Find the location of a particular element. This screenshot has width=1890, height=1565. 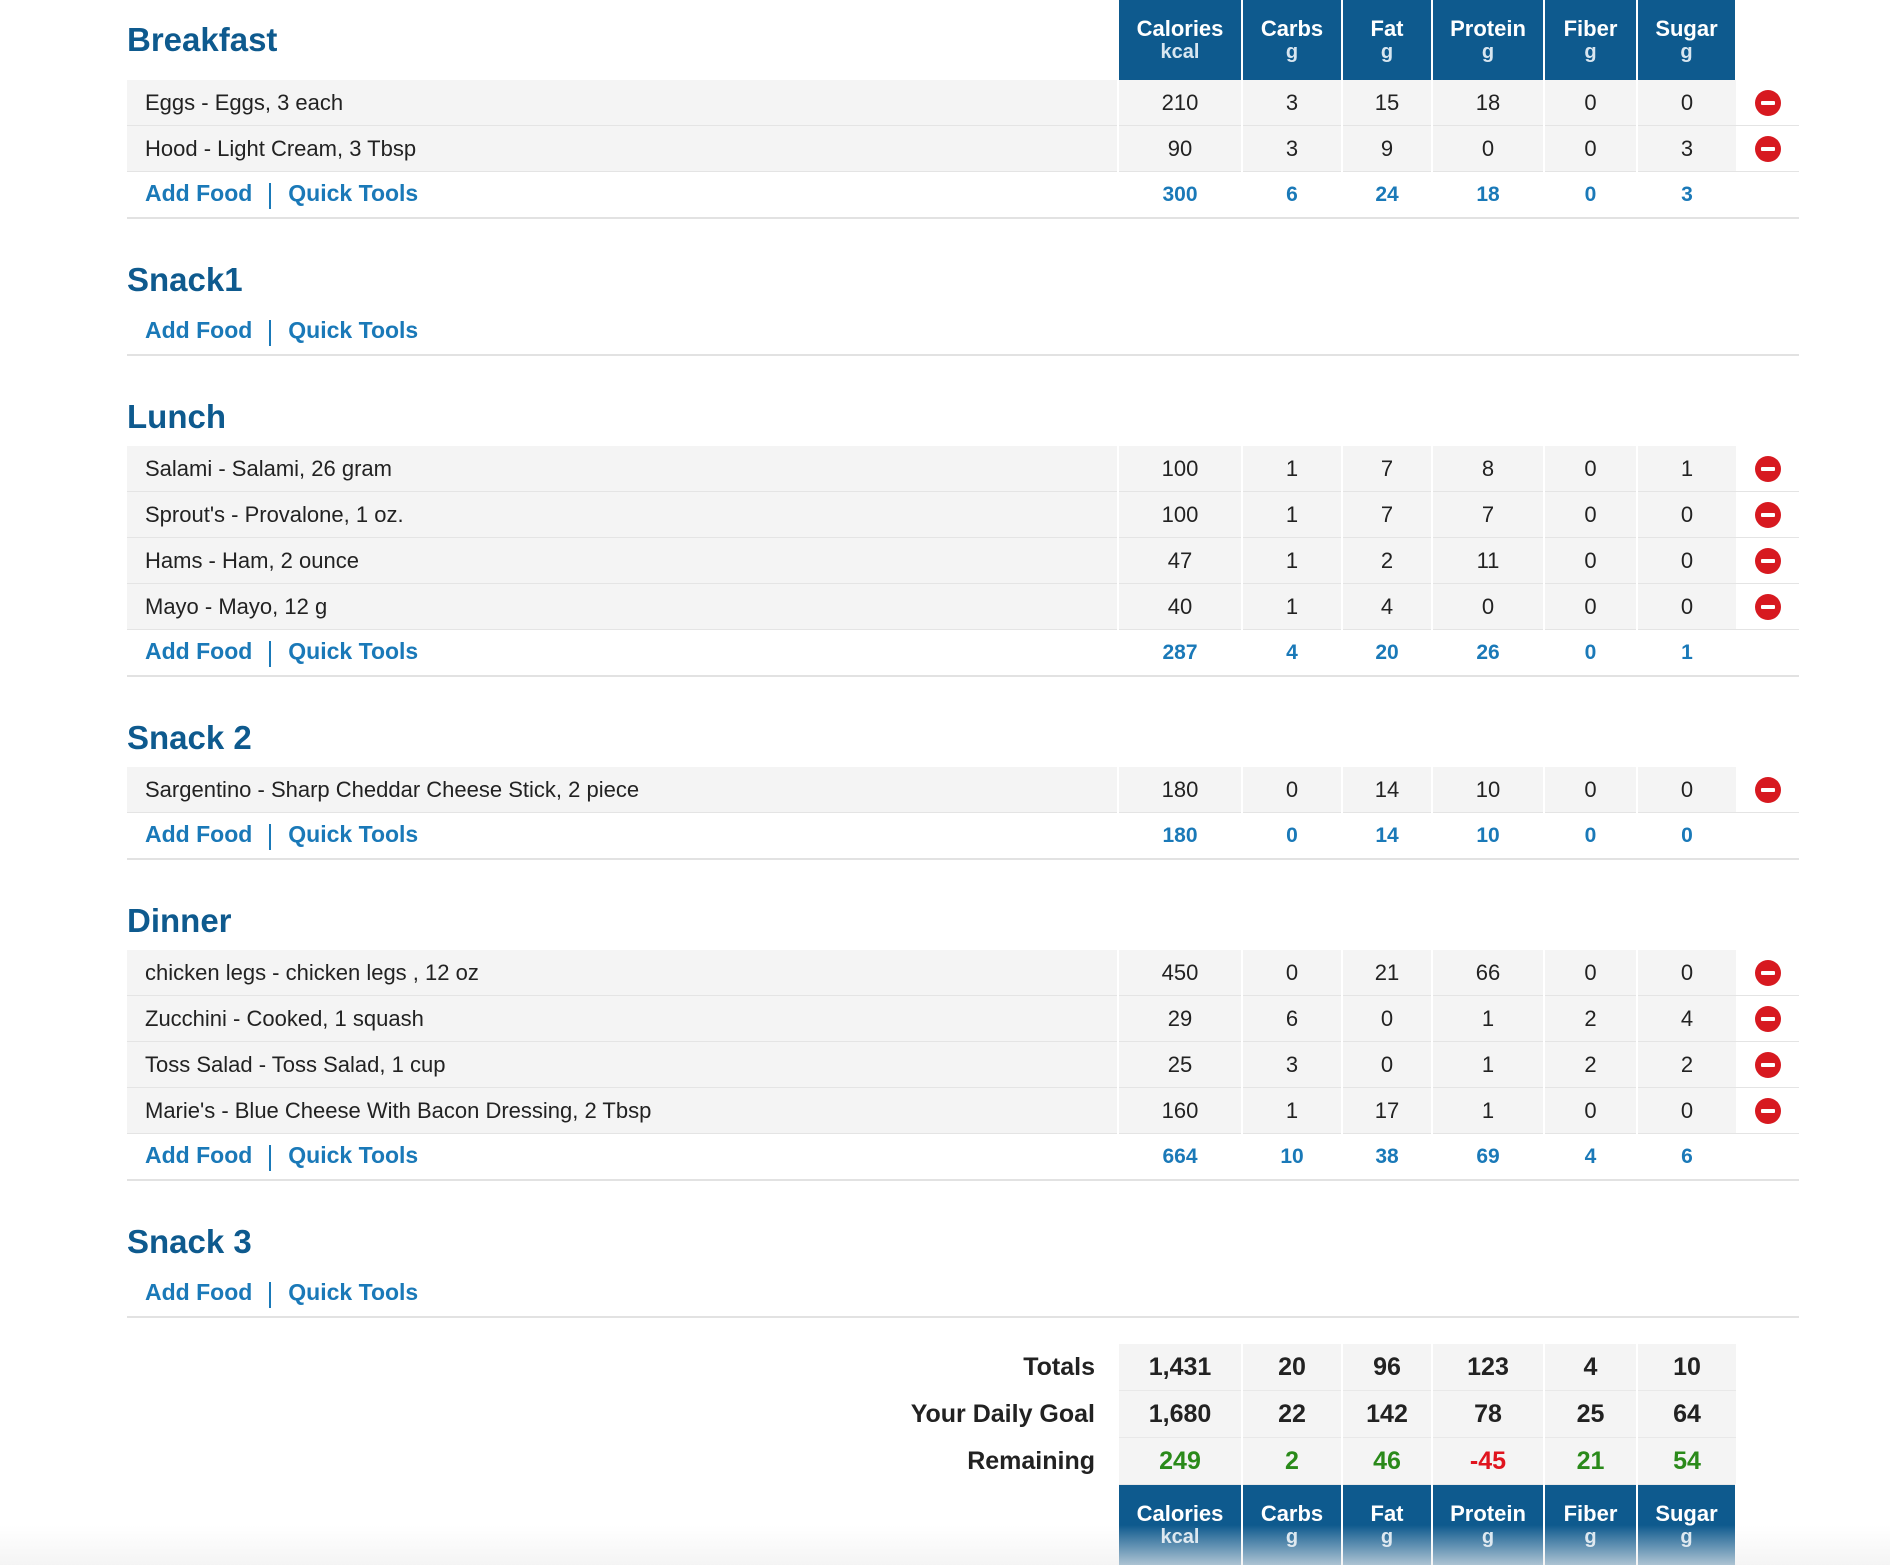

food-fiber: 2 is located at coordinates (1590, 1019).